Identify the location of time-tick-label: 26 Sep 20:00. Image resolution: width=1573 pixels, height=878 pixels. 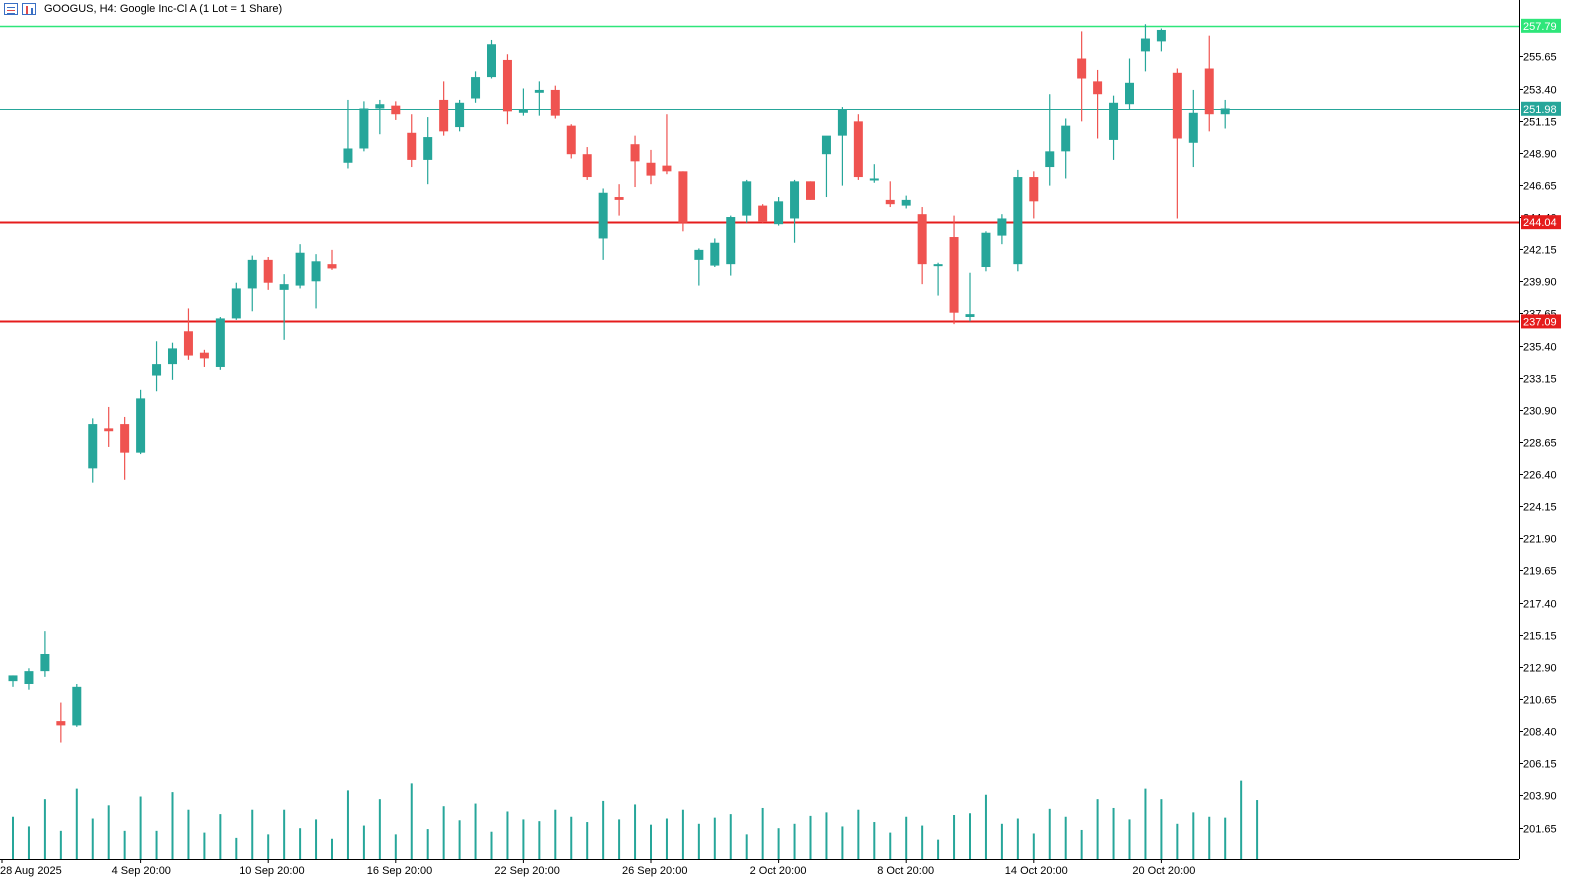
(654, 871).